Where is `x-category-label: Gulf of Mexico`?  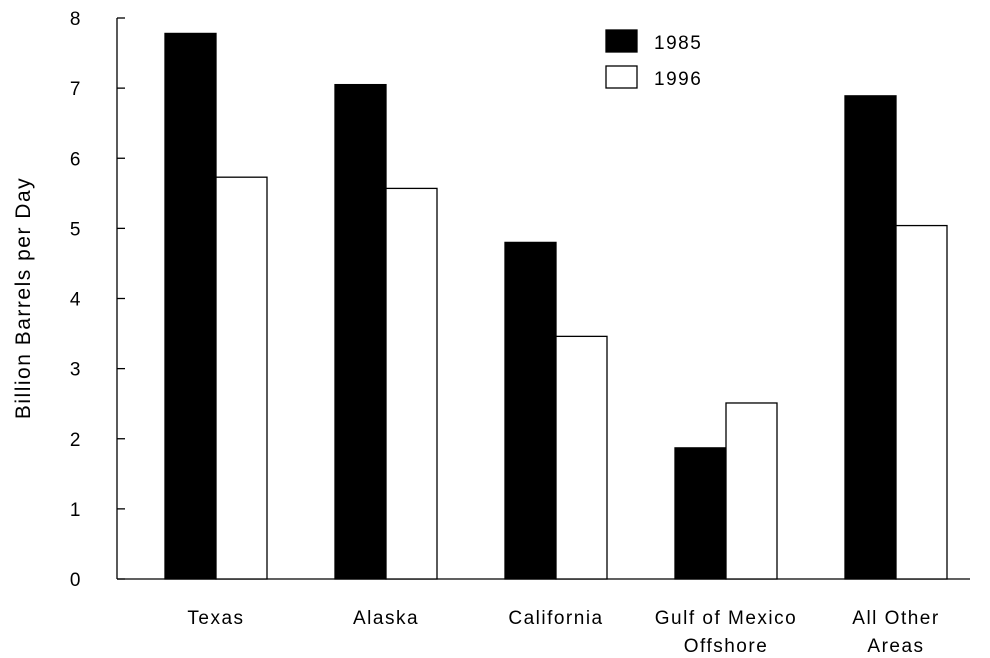
x-category-label: Gulf of Mexico is located at coordinates (726, 618).